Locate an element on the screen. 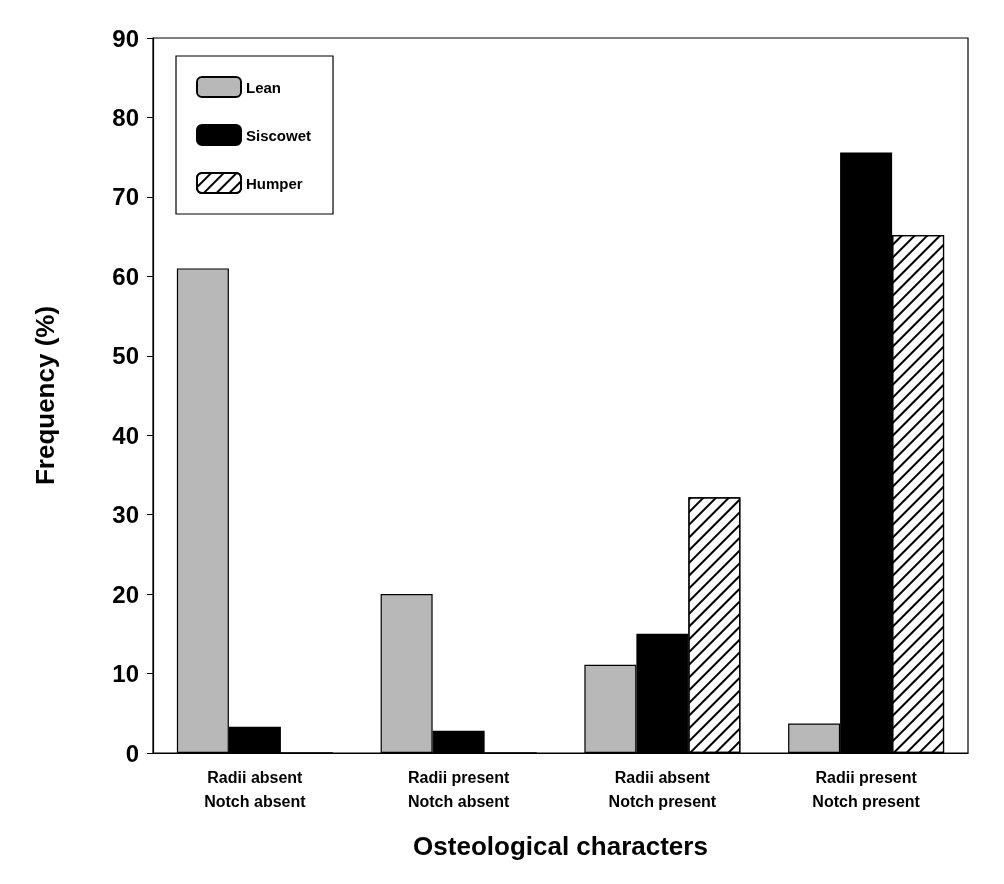 The image size is (1004, 884). x-tick-label: Radii absent Notch present is located at coordinates (662, 789).